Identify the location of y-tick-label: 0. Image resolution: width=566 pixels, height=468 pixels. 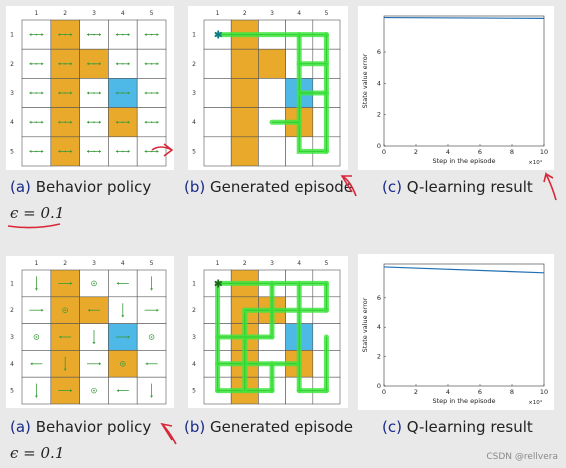
(379, 386).